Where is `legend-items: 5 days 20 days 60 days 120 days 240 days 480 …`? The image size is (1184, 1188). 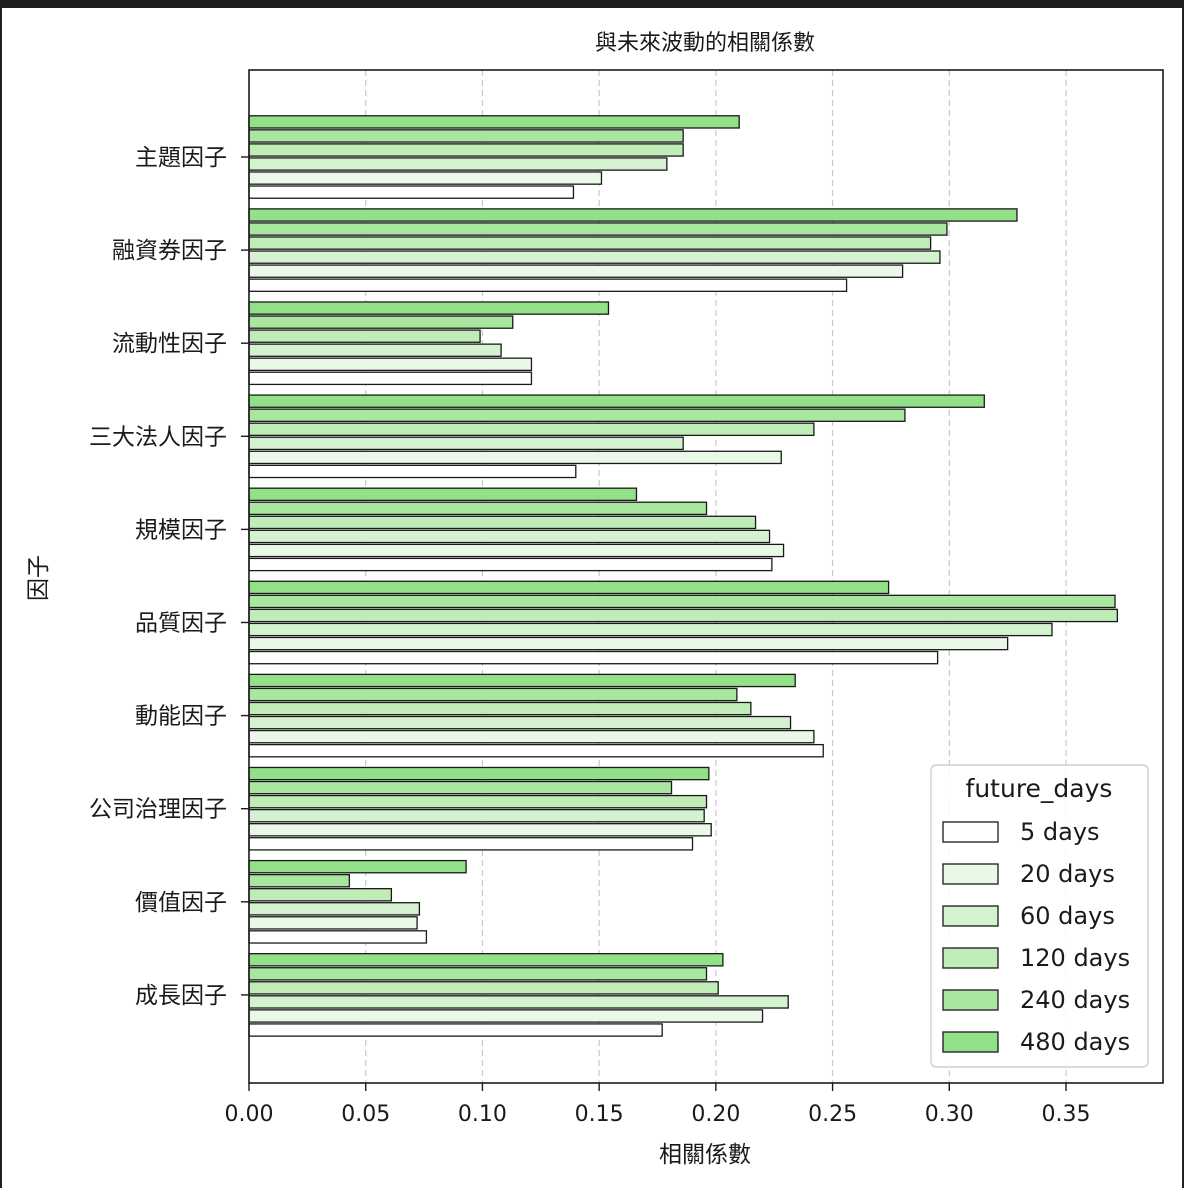 legend-items: 5 days 20 days 60 days 120 days 240 days 480 … is located at coordinates (1036, 937).